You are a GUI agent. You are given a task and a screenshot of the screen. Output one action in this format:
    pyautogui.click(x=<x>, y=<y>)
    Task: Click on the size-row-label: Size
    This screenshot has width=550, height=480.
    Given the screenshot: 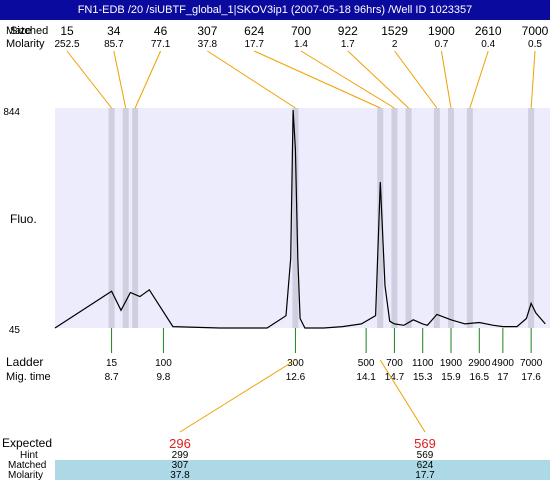 What is the action you would take?
    pyautogui.click(x=20, y=31)
    